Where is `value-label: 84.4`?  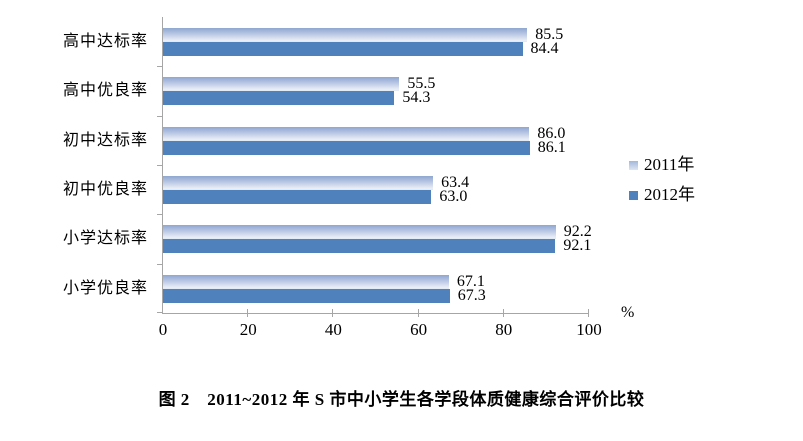 value-label: 84.4 is located at coordinates (544, 48).